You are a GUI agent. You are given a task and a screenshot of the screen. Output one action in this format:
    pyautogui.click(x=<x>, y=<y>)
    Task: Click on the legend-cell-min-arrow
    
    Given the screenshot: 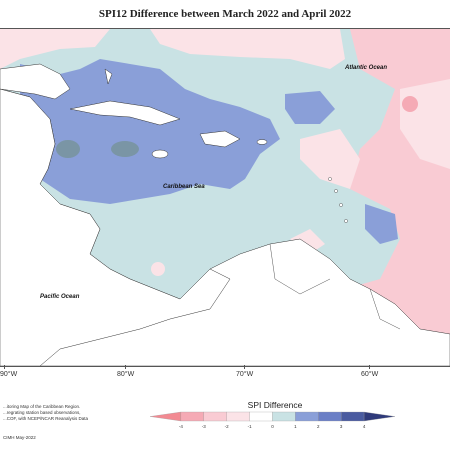 What is the action you would take?
    pyautogui.click(x=166, y=416)
    